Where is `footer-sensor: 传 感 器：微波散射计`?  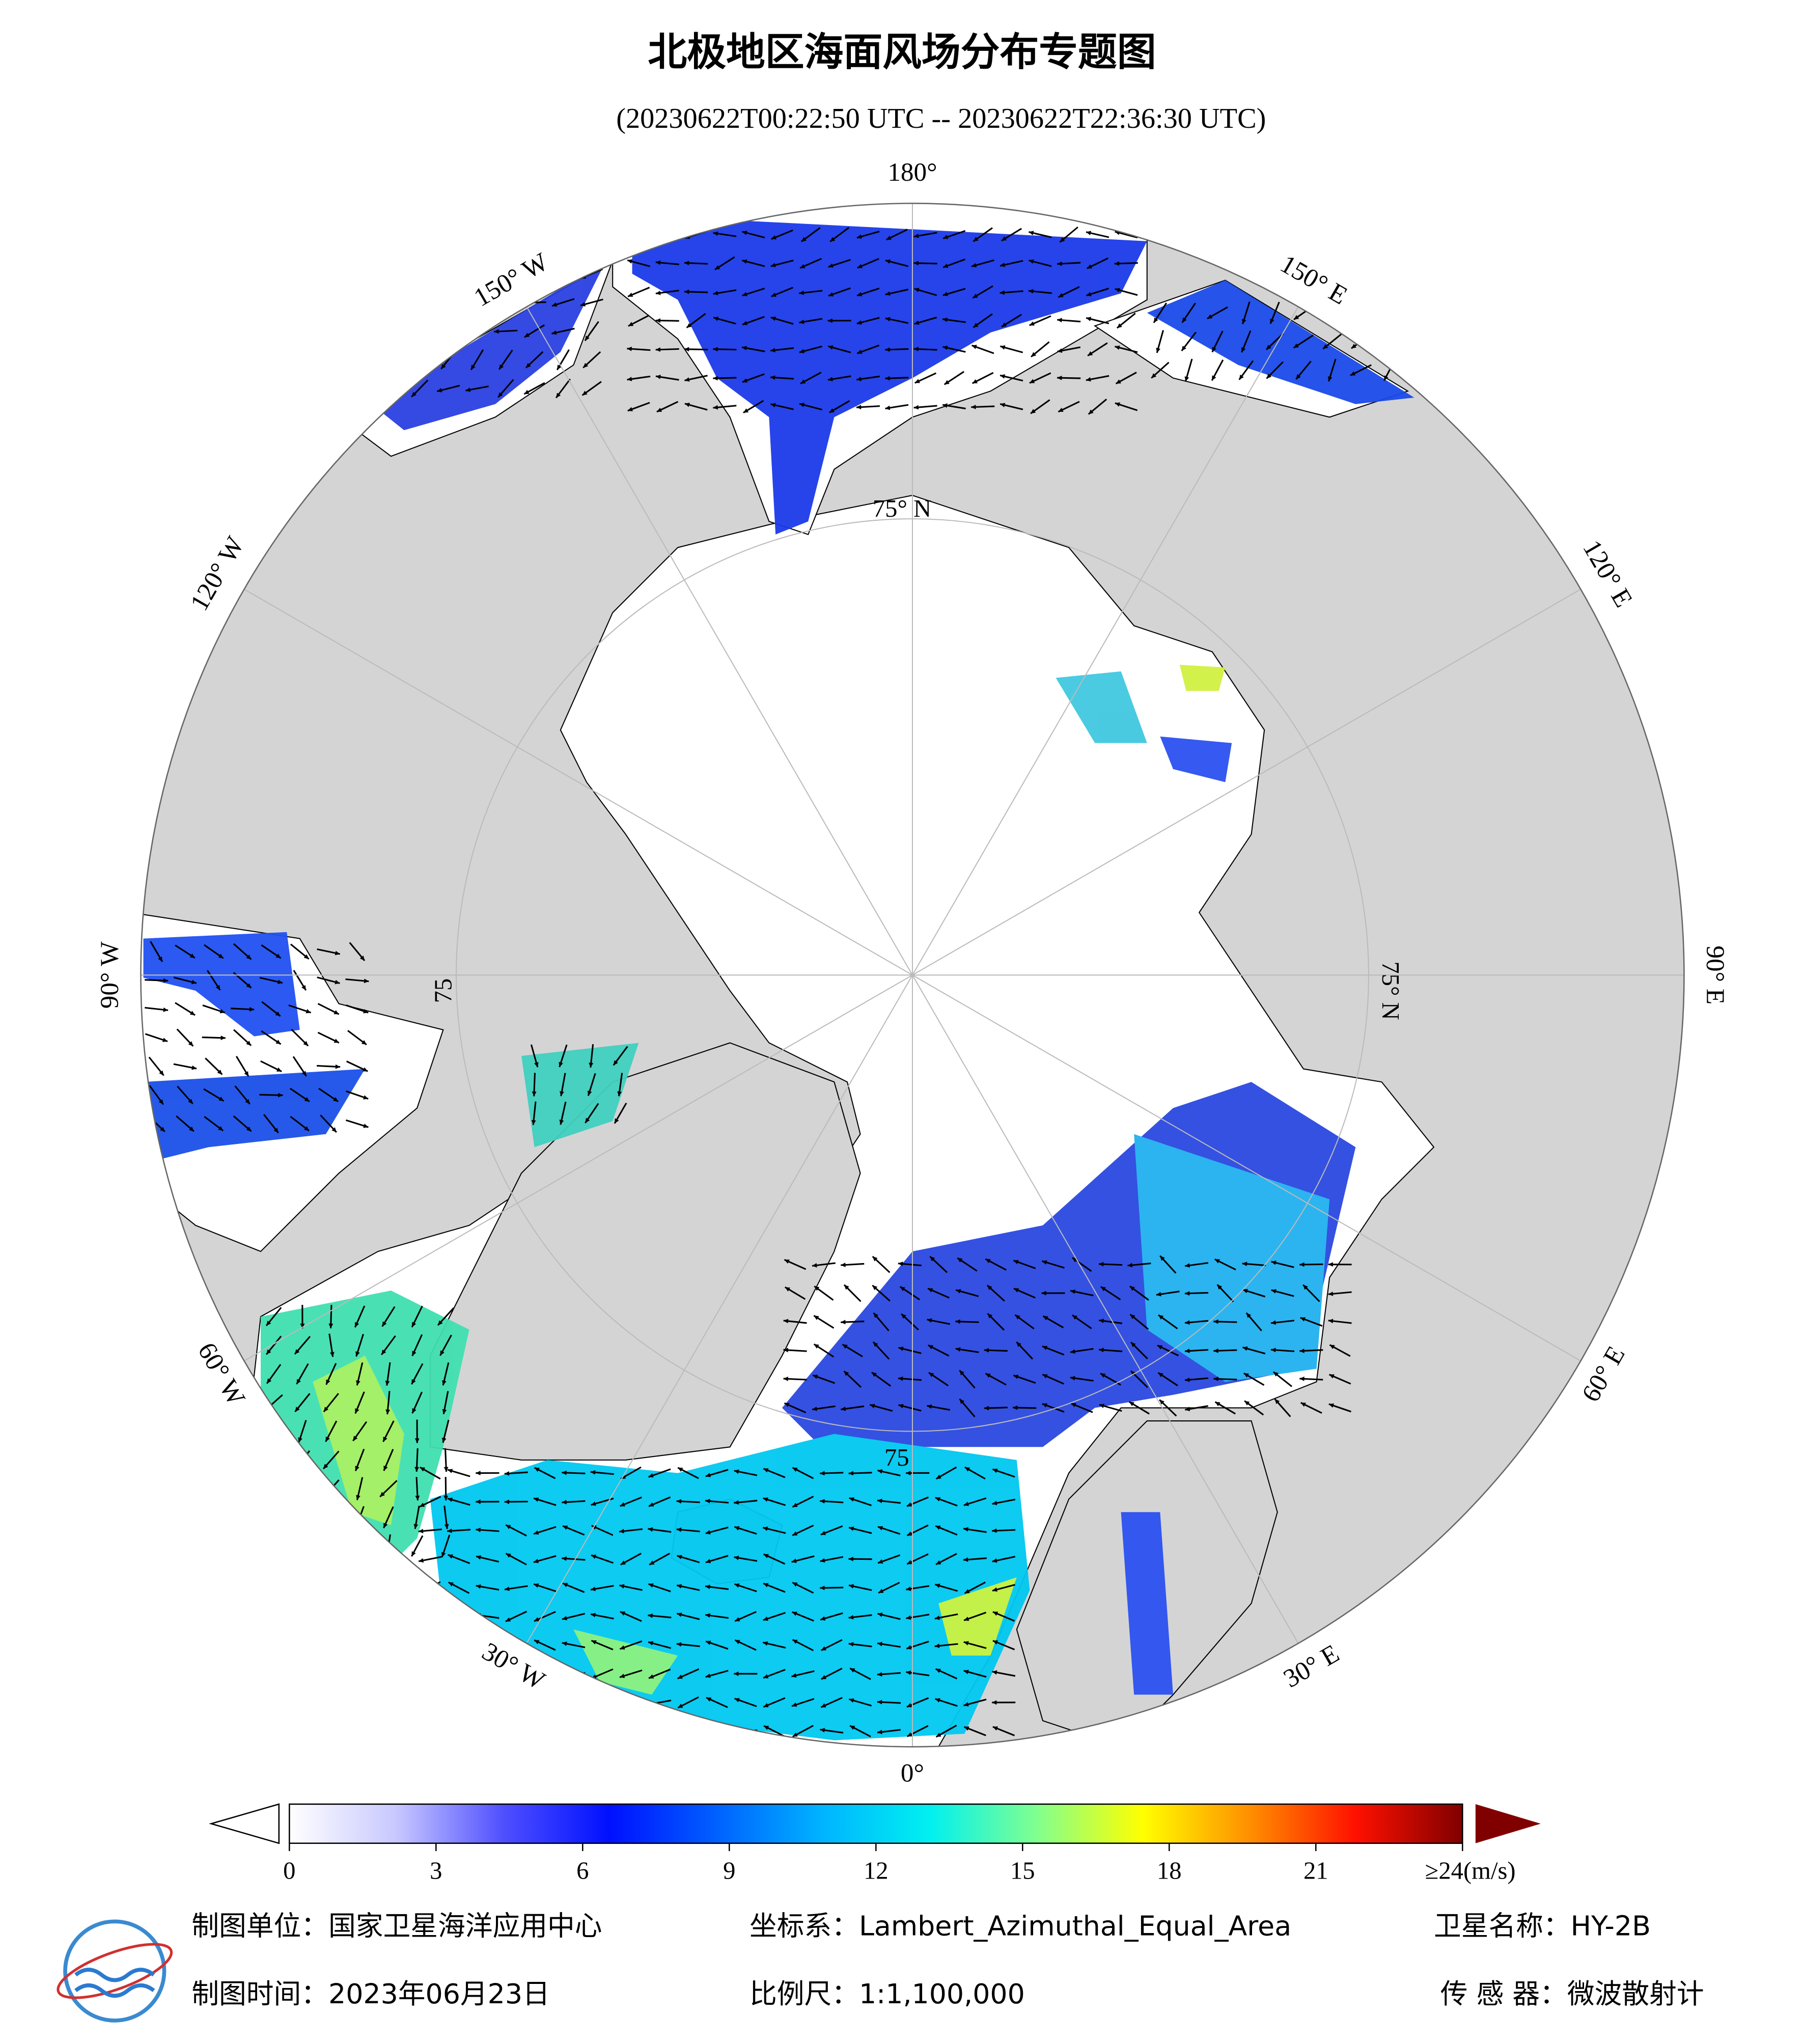
footer-sensor: 传 感 器：微波散射计 is located at coordinates (1572, 1994).